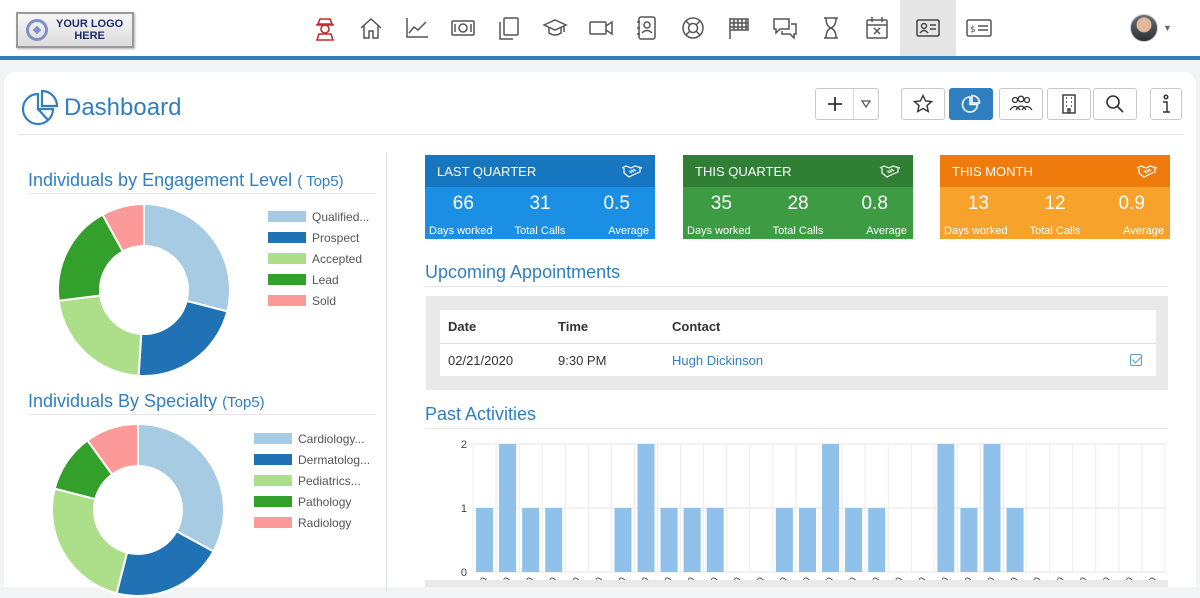  Describe the element at coordinates (874, 203) in the screenshot. I see `stat-value: 0.8` at that location.